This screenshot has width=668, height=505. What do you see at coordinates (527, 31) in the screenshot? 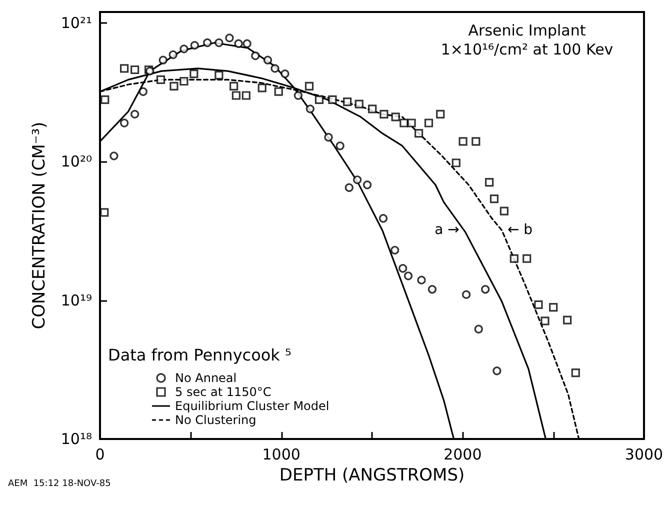
I see `text: Arsenic Implant` at bounding box center [527, 31].